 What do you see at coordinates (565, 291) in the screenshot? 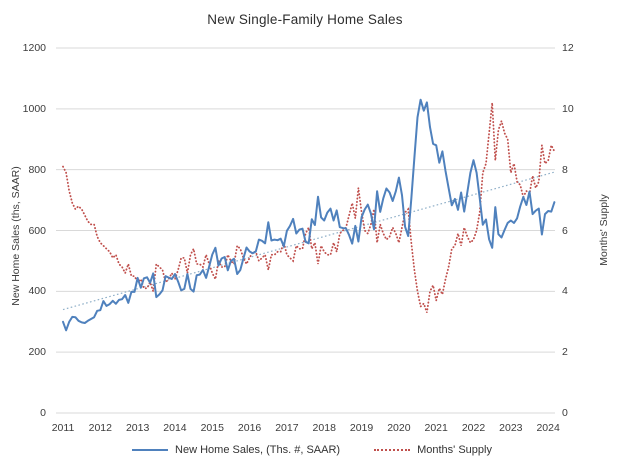
I see `y-axis-tick-right: 4` at bounding box center [565, 291].